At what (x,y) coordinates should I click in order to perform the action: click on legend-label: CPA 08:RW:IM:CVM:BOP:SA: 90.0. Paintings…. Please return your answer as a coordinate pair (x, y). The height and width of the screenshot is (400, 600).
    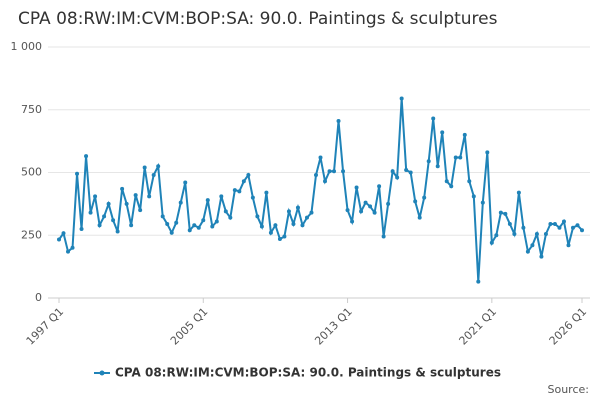
    Looking at the image, I should click on (308, 373).